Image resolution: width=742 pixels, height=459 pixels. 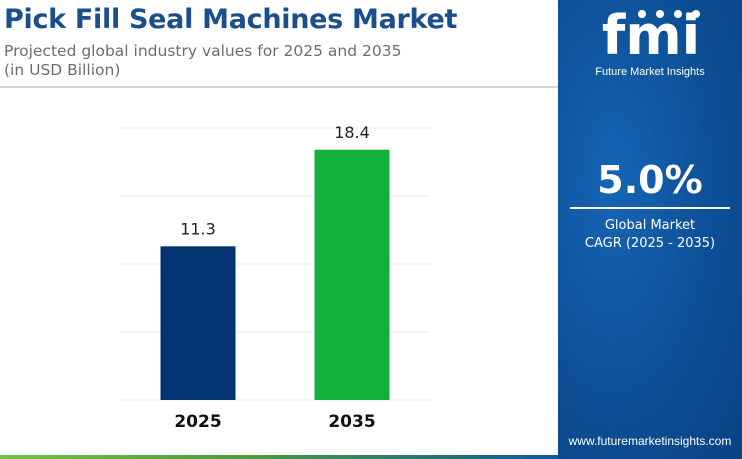 What do you see at coordinates (650, 441) in the screenshot?
I see `website-url: www.futuremarketinsights.com` at bounding box center [650, 441].